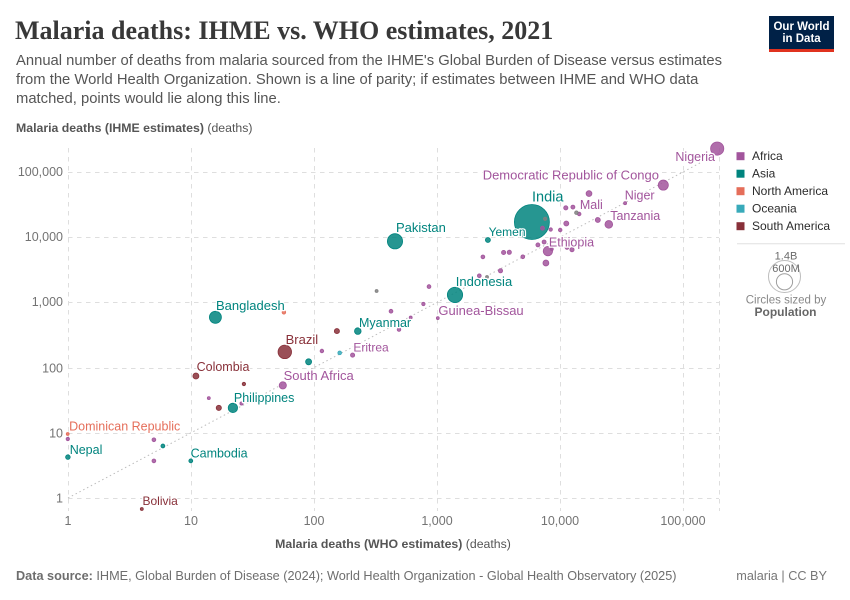 This screenshot has height=600, width=850. Describe the element at coordinates (695, 157) in the screenshot. I see `svg-text: Nigeria` at that location.